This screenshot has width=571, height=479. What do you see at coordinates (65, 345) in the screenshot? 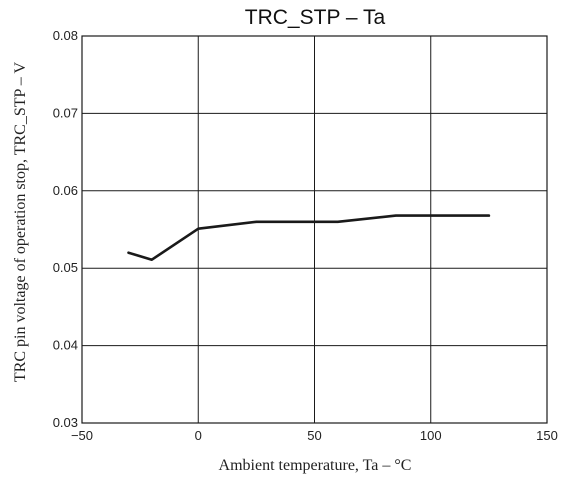
I see `y-tick-label: 0.04` at bounding box center [65, 345].